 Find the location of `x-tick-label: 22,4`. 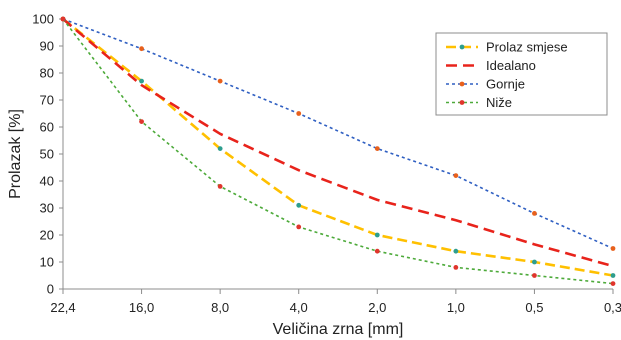

x-tick-label: 22,4 is located at coordinates (62, 307).